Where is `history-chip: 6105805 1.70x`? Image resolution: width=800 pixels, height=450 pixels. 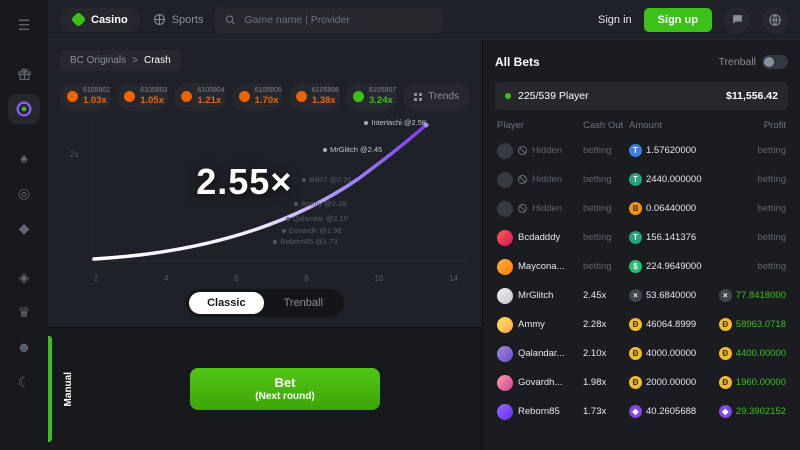 history-chip: 6105805 1.70x is located at coordinates (257, 97).